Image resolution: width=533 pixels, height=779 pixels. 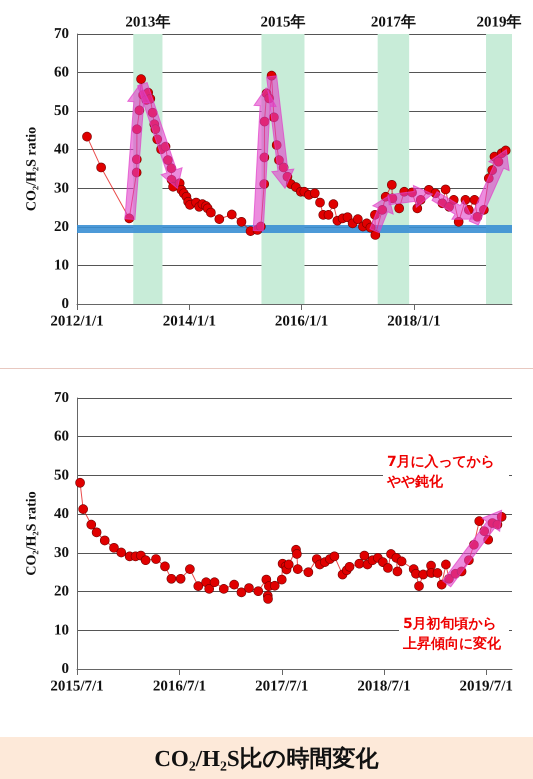 What do you see at coordinates (266, 758) in the screenshot?
I see `text: CO₂/H₂S比の時間変化` at bounding box center [266, 758].